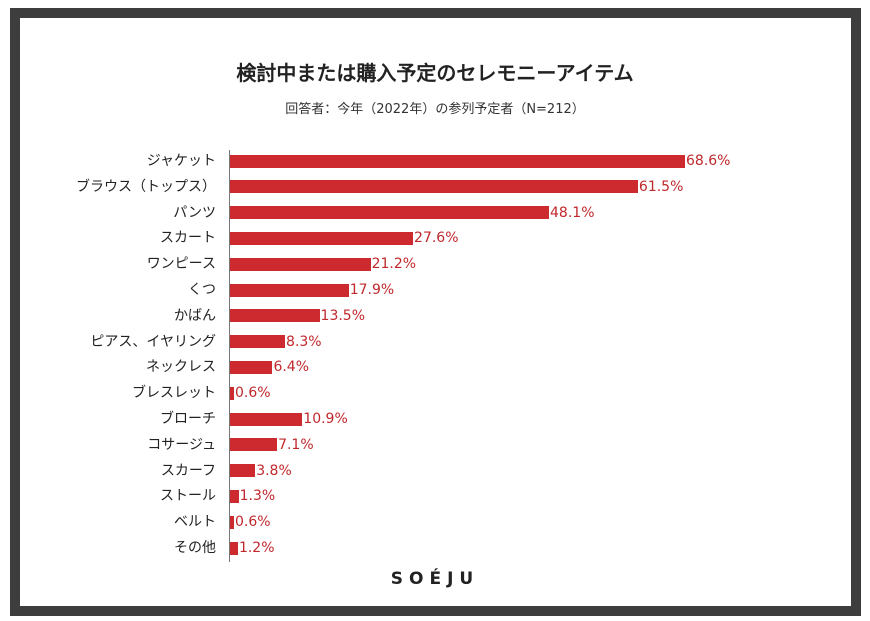 The image size is (870, 621). What do you see at coordinates (274, 470) in the screenshot?
I see `data-label: 3.8%` at bounding box center [274, 470].